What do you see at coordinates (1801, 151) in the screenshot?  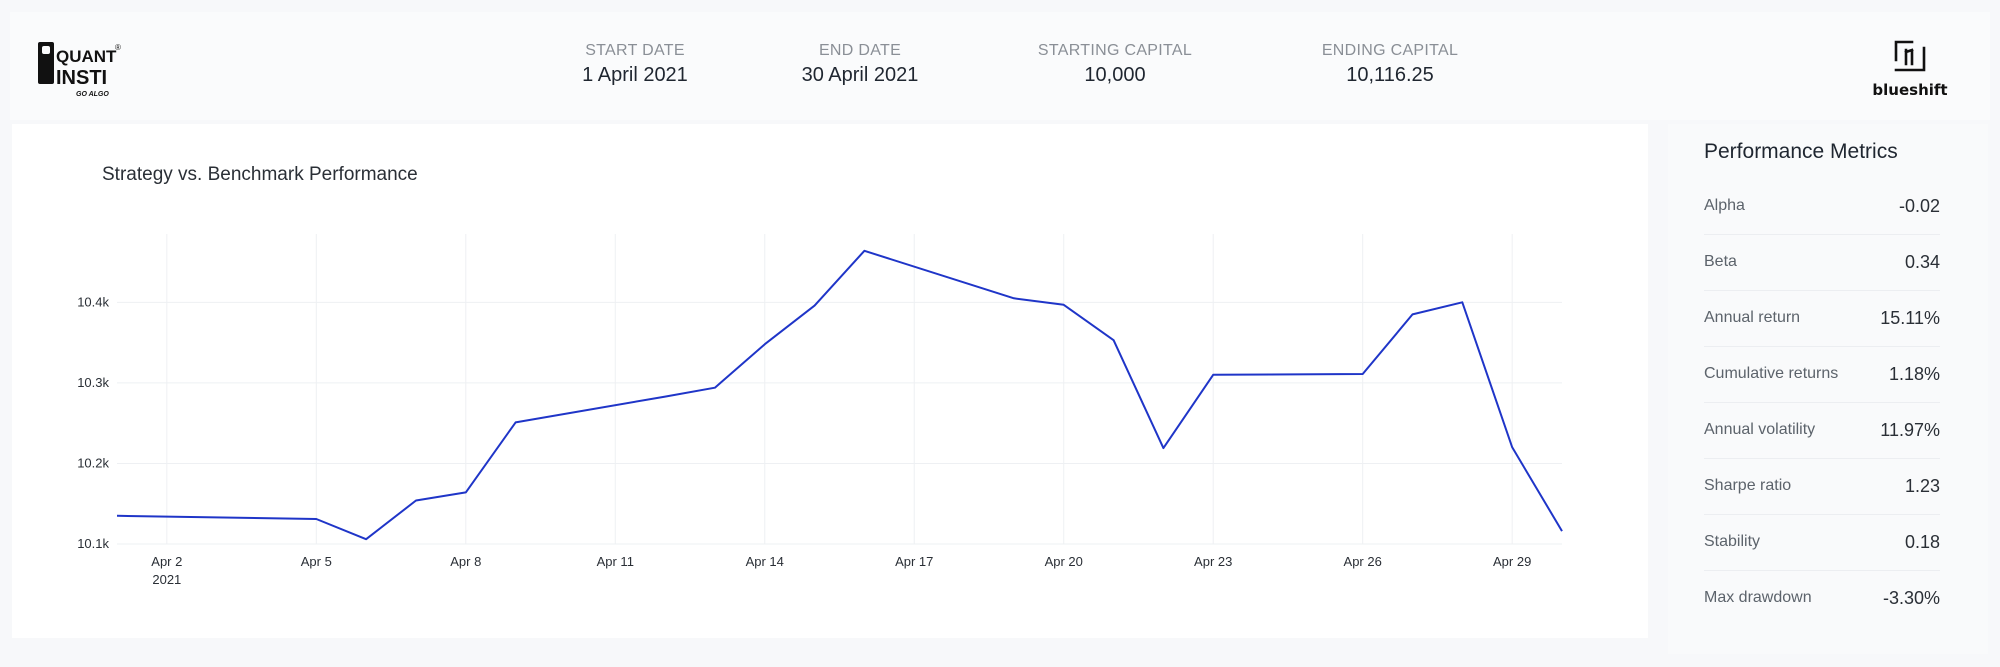 I see `metrics-title: Performance Metrics` at bounding box center [1801, 151].